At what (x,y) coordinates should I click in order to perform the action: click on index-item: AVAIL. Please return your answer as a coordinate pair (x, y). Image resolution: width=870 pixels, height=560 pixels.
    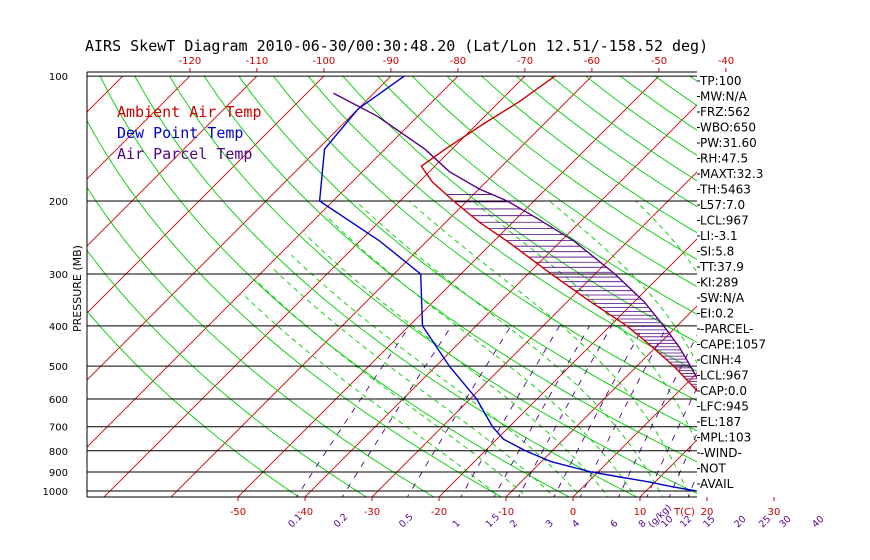
    Looking at the image, I should click on (717, 484).